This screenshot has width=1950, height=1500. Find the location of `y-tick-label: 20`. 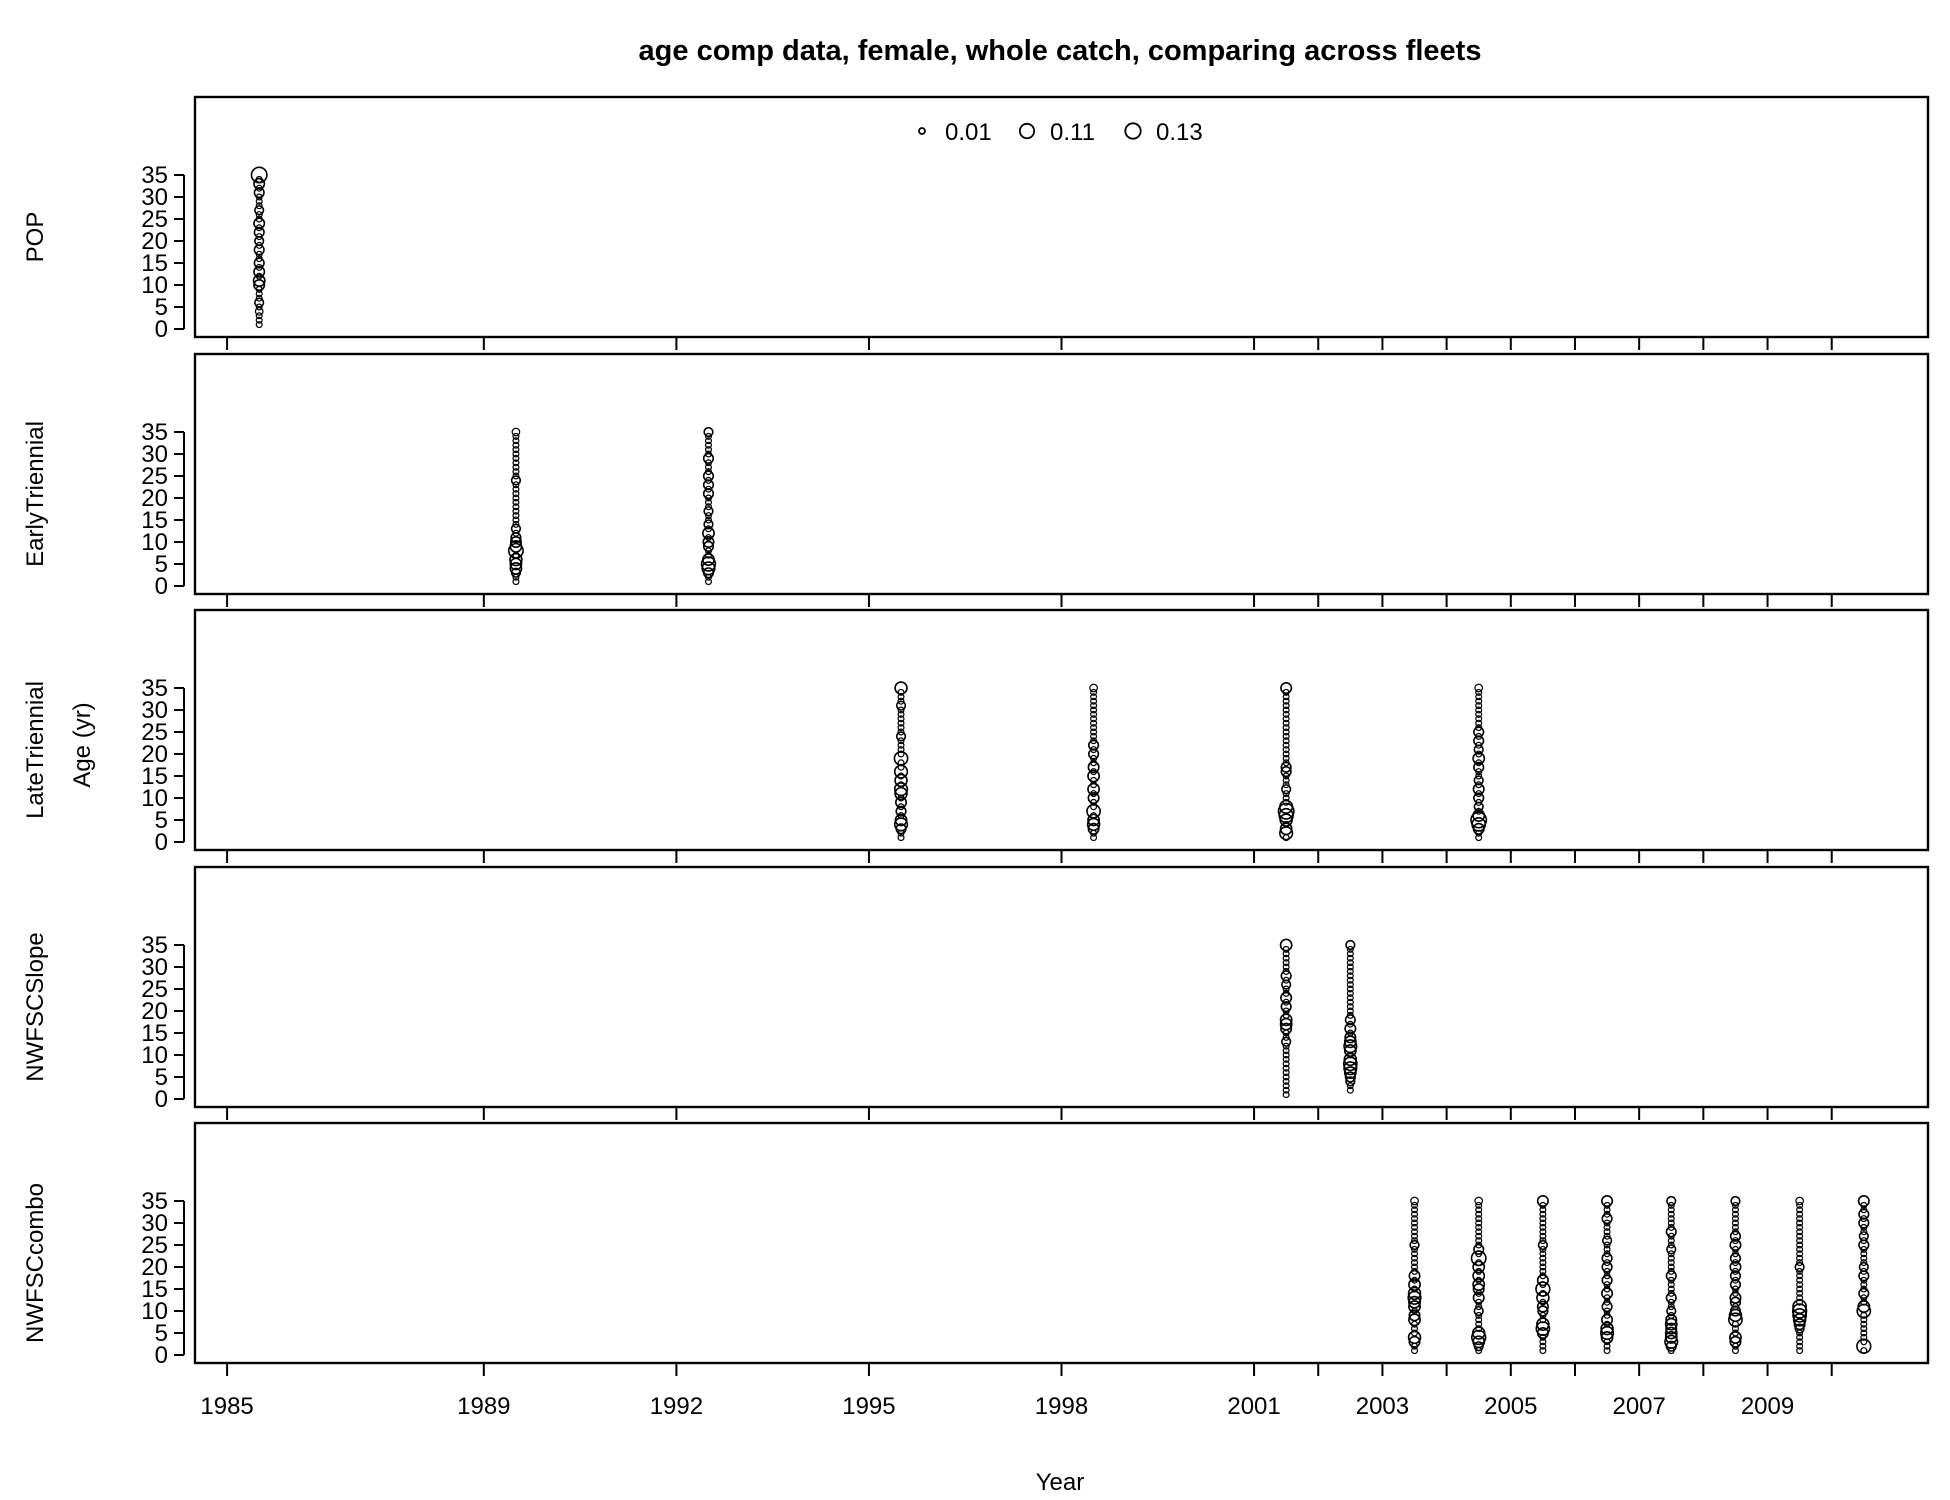

y-tick-label: 20 is located at coordinates (154, 498).